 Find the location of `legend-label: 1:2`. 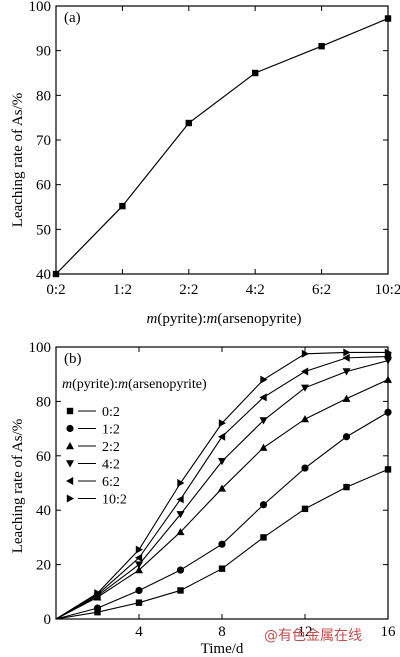

legend-label: 1:2 is located at coordinates (111, 430).